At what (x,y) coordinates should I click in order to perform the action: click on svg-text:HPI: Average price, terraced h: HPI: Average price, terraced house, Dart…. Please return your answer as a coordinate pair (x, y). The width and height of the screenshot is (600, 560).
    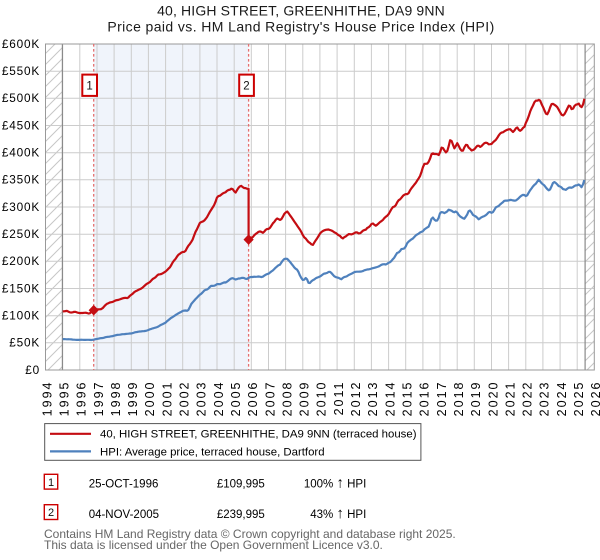
    Looking at the image, I should click on (212, 452).